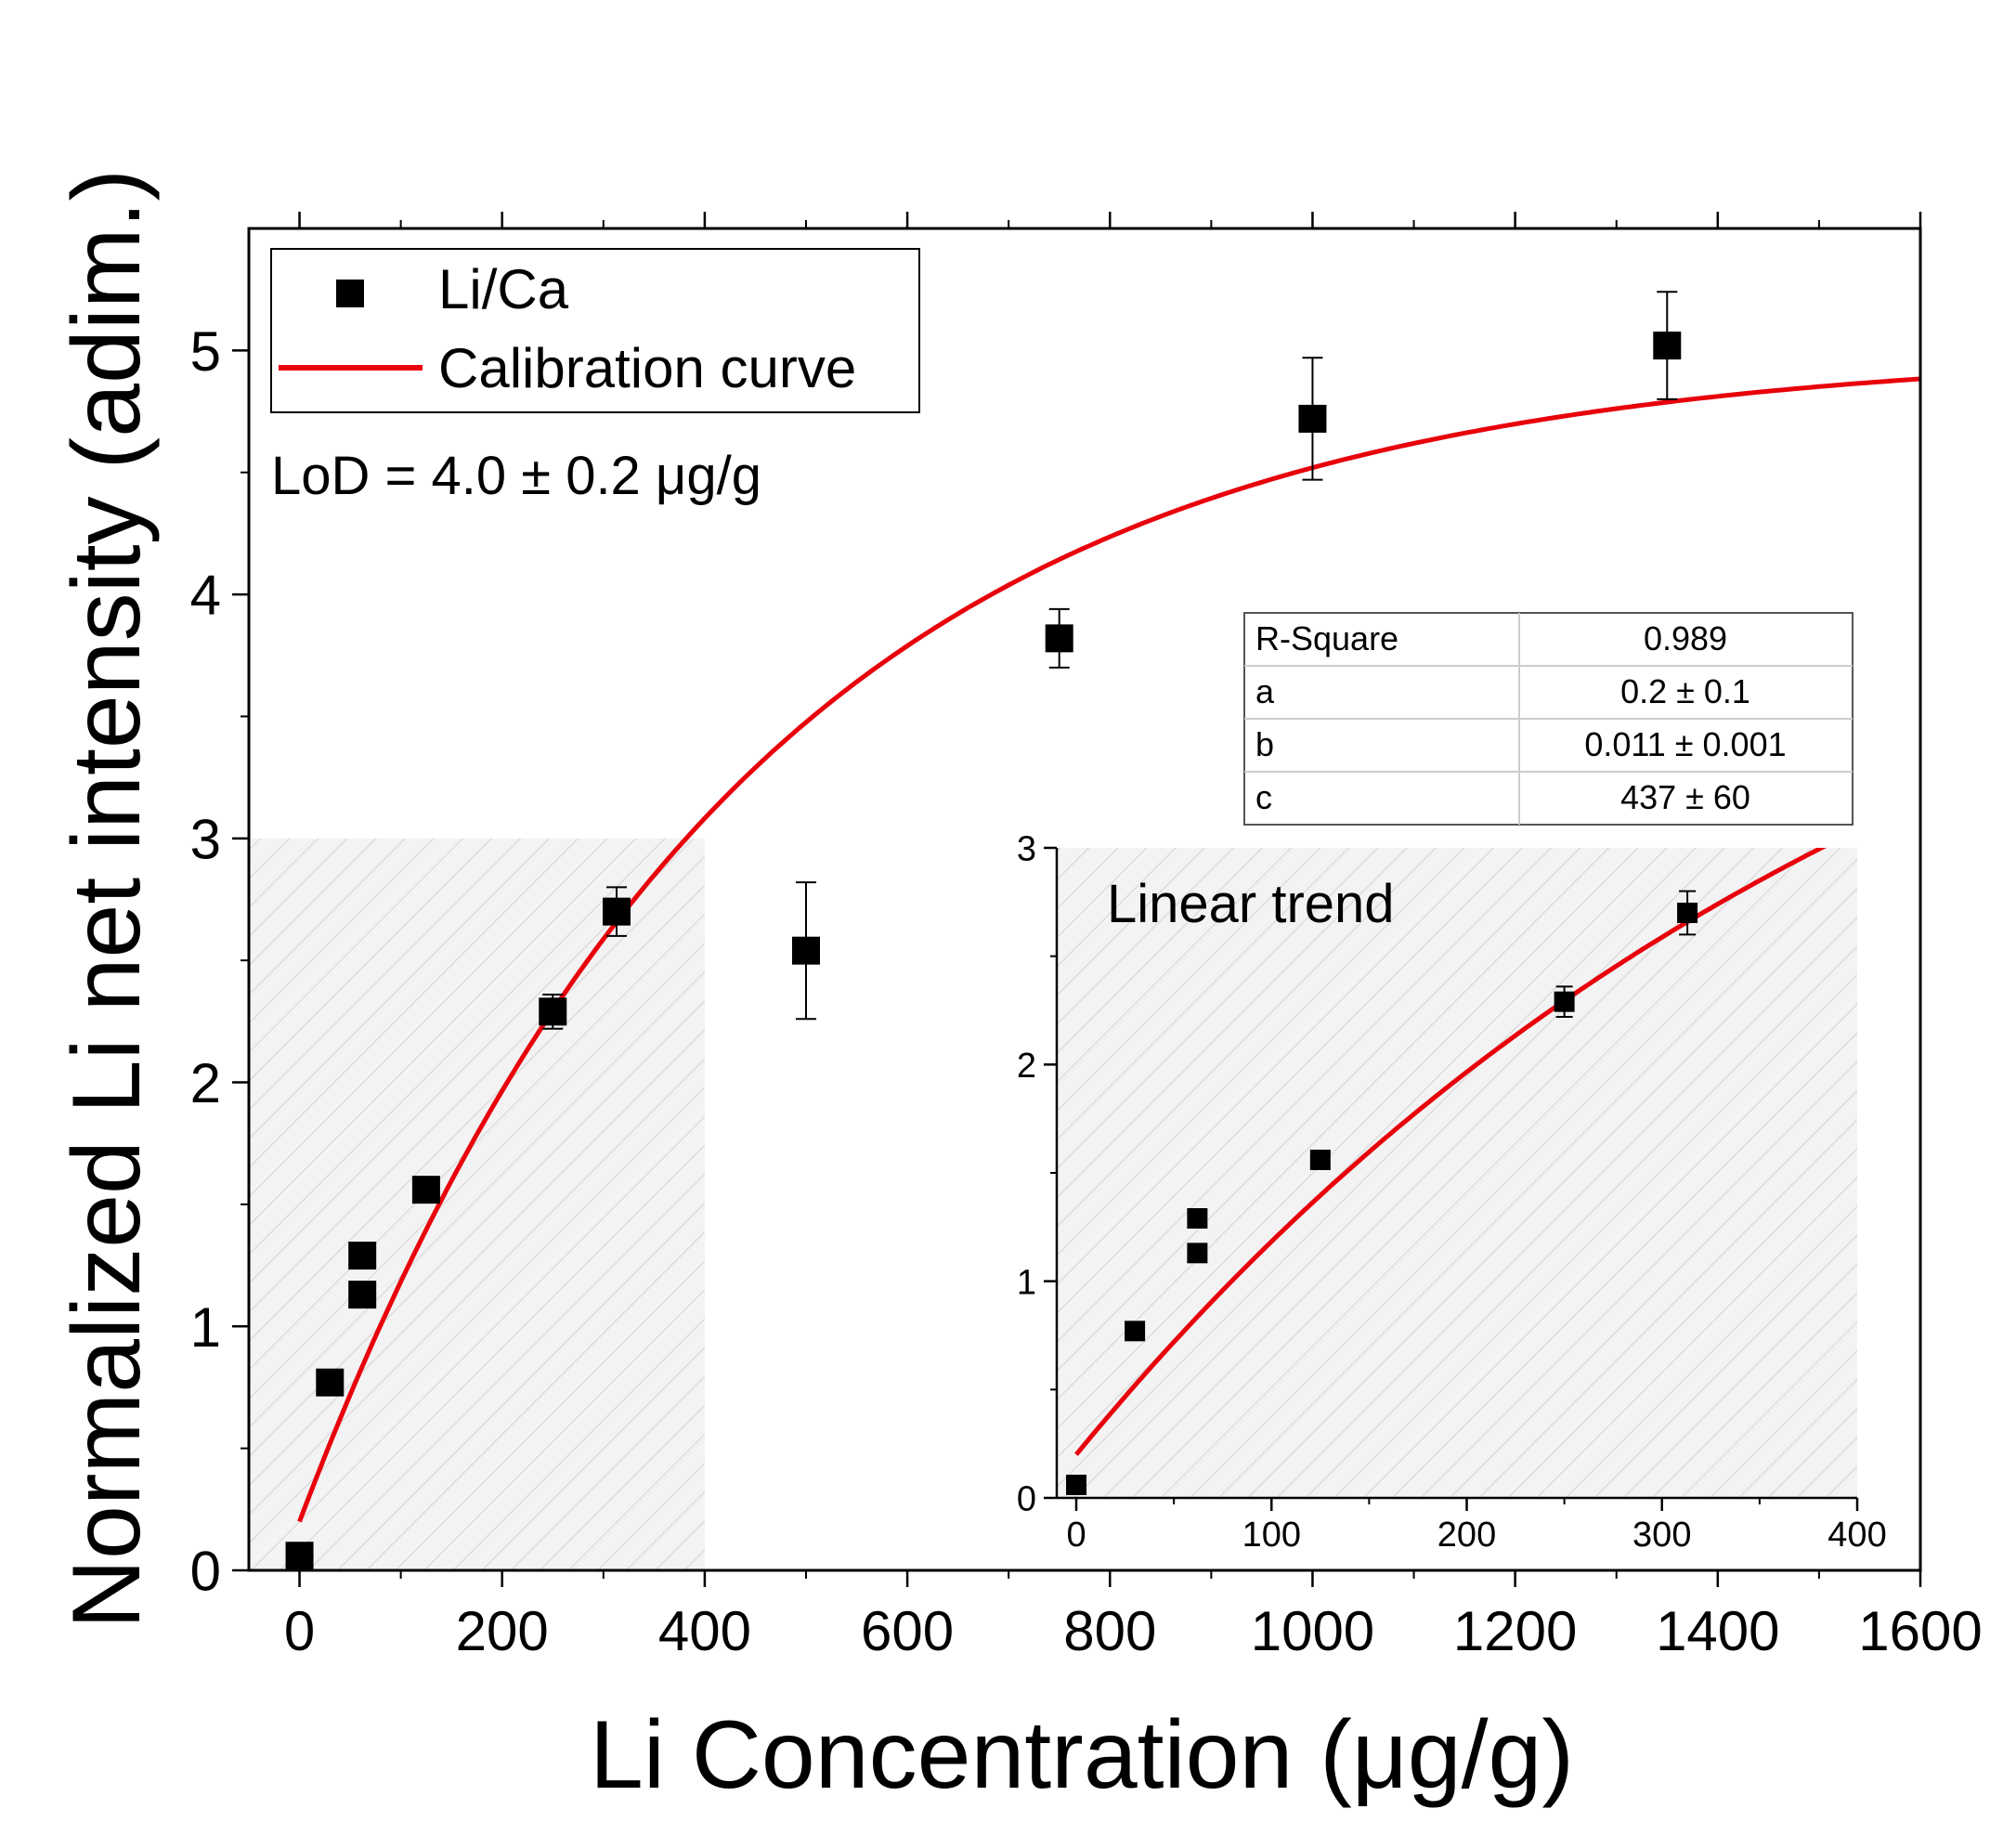 Image resolution: width=2016 pixels, height=1848 pixels. I want to click on inset-y-axis: 0 1 2 3, so click(1037, 1175).